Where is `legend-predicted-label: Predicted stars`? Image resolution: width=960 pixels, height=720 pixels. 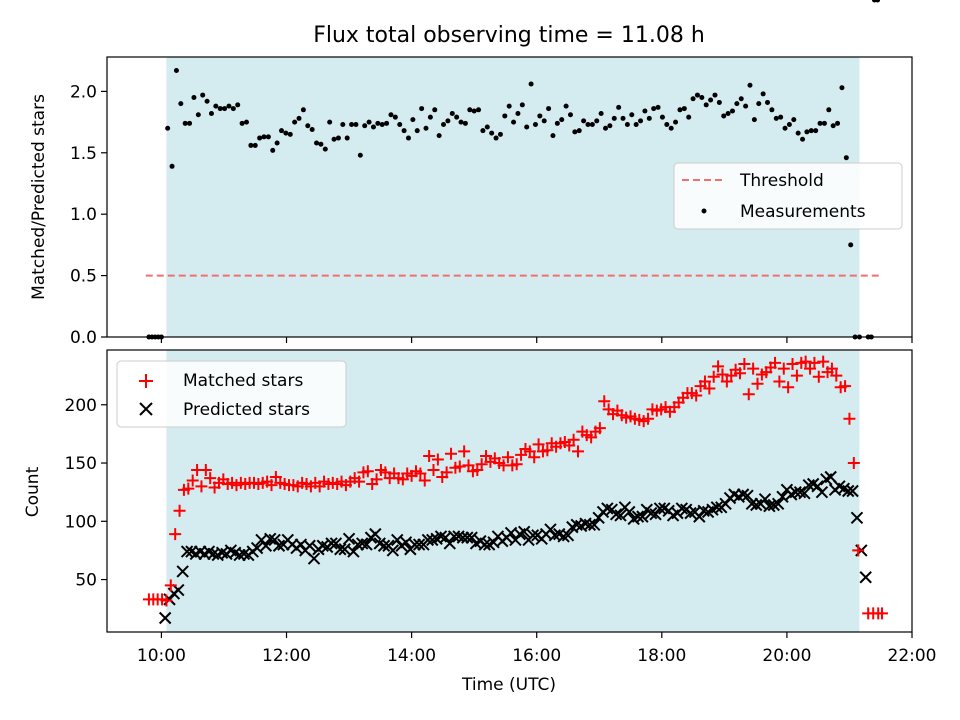 legend-predicted-label: Predicted stars is located at coordinates (246, 410).